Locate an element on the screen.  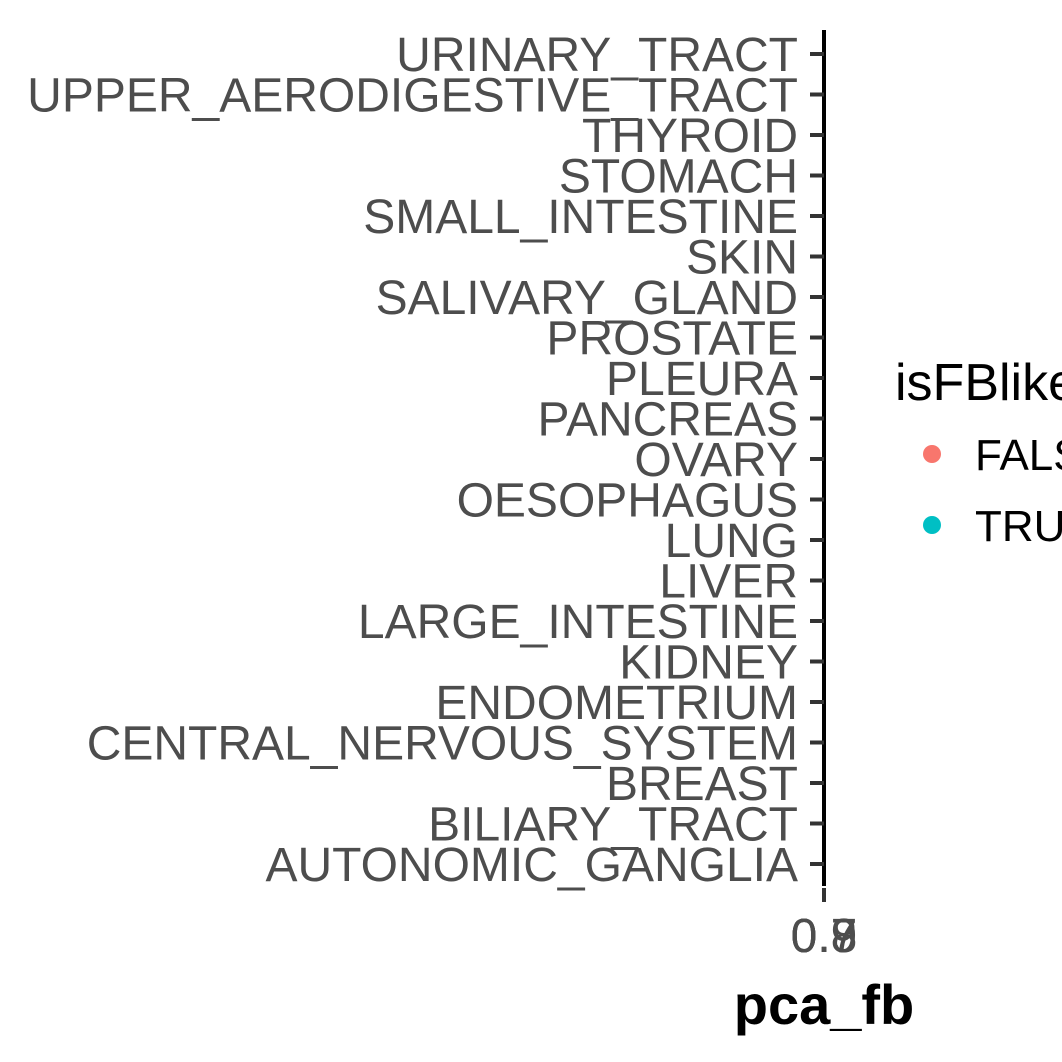
x-axis-title: pca_fb is located at coordinates (824, 1004).